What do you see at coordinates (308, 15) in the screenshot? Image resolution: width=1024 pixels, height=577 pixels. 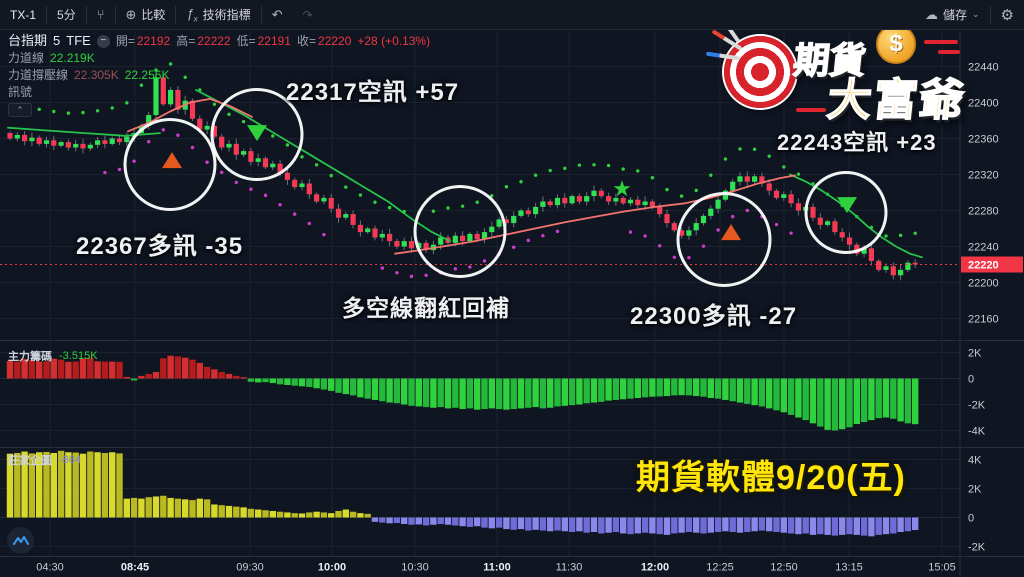 I see `redo-button: ↷` at bounding box center [308, 15].